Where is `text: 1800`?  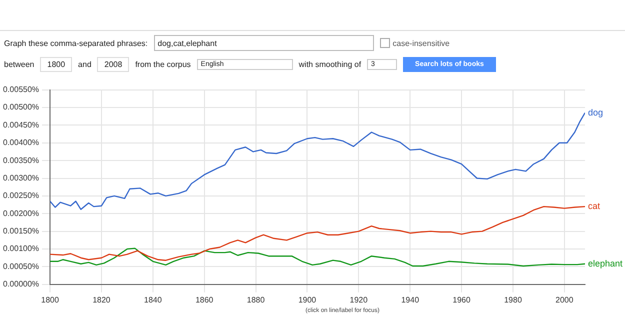
text: 1800 is located at coordinates (56, 64).